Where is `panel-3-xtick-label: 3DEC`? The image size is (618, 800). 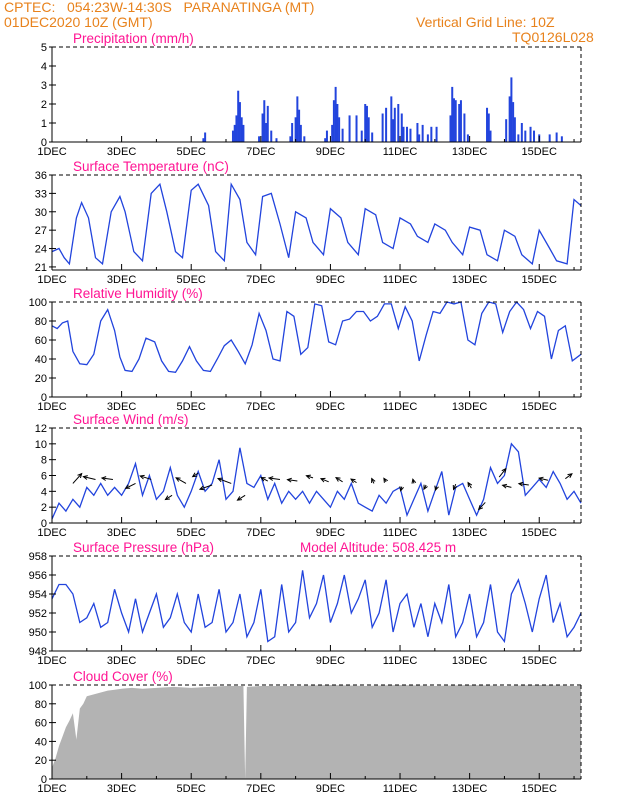
panel-3-xtick-label: 3DEC is located at coordinates (121, 407).